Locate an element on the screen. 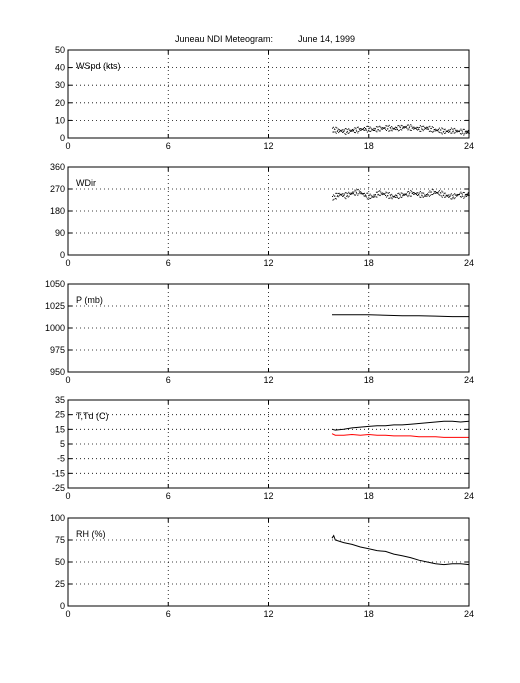  panel-label-pressure: P (mb) is located at coordinates (89, 300).